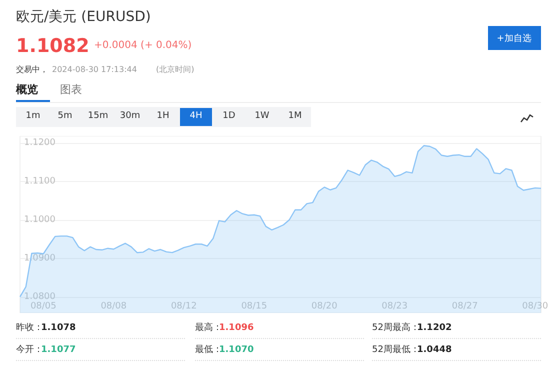 Image resolution: width=550 pixels, height=368 pixels. Describe the element at coordinates (29, 328) in the screenshot. I see `text: 昨收：` at that location.